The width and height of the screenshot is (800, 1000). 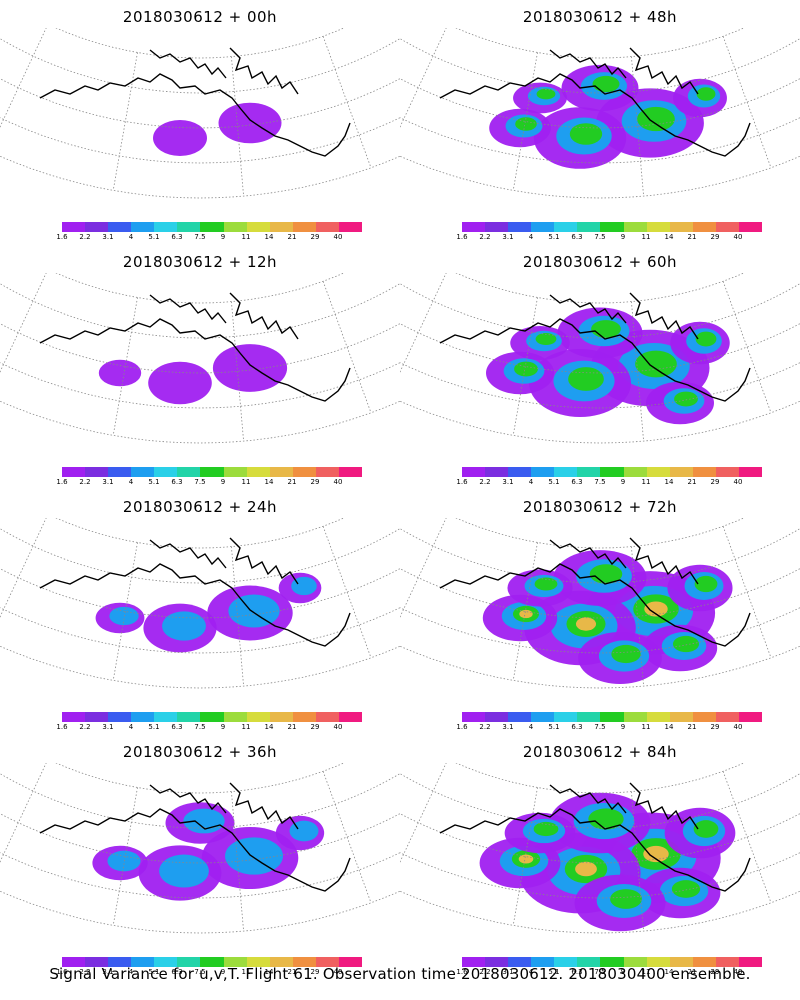 I want to click on colorbar-tick-label: 11, so click(x=646, y=237).